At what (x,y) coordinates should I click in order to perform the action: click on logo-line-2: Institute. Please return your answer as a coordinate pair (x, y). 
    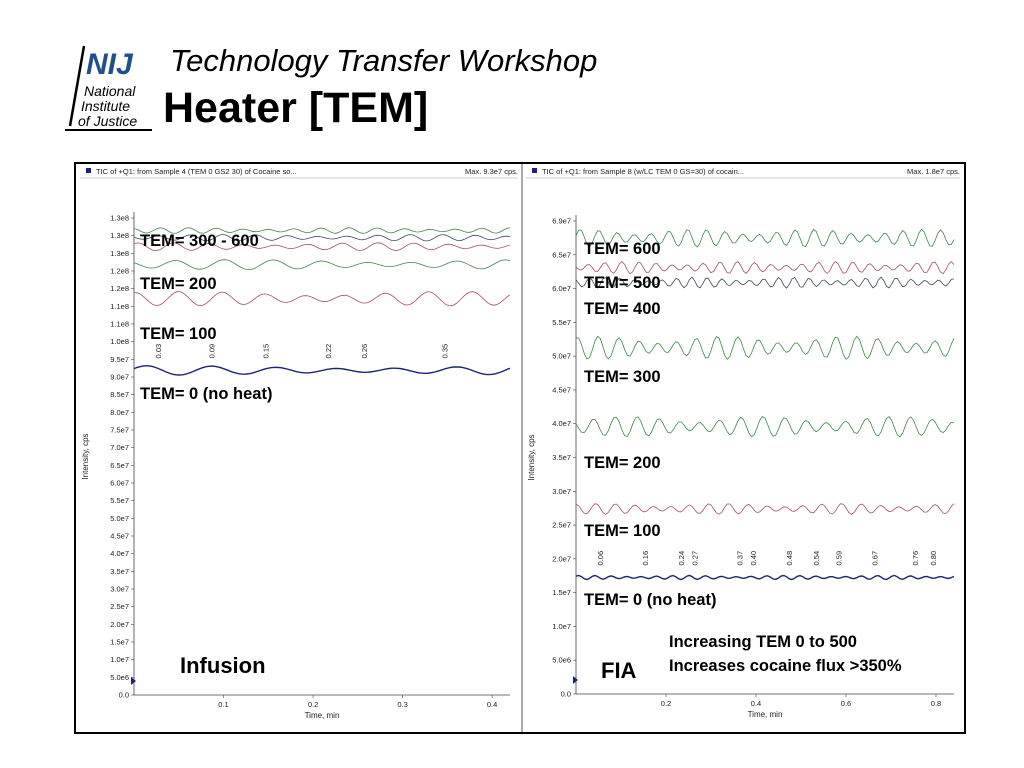
    Looking at the image, I should click on (105, 106).